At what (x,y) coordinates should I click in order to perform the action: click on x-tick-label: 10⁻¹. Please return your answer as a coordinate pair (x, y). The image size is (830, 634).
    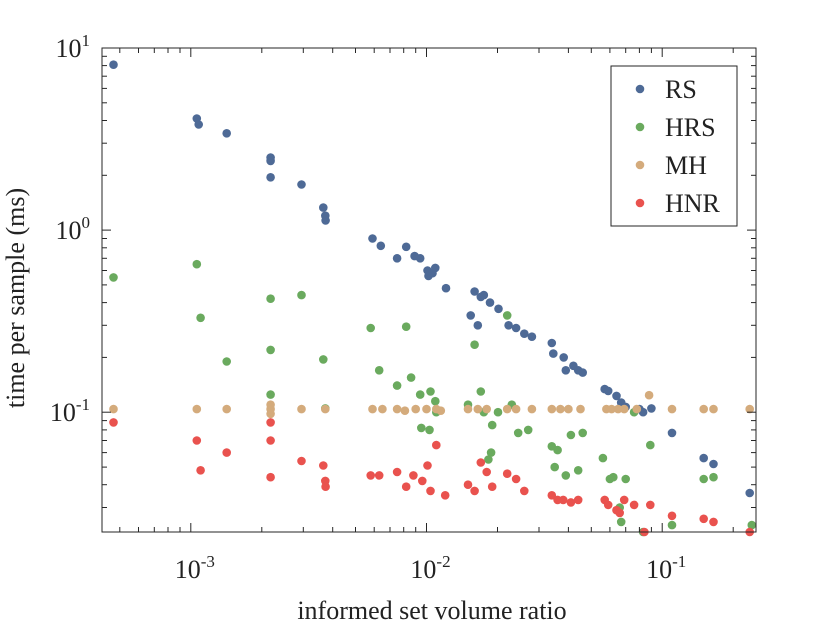
    Looking at the image, I should click on (666, 568).